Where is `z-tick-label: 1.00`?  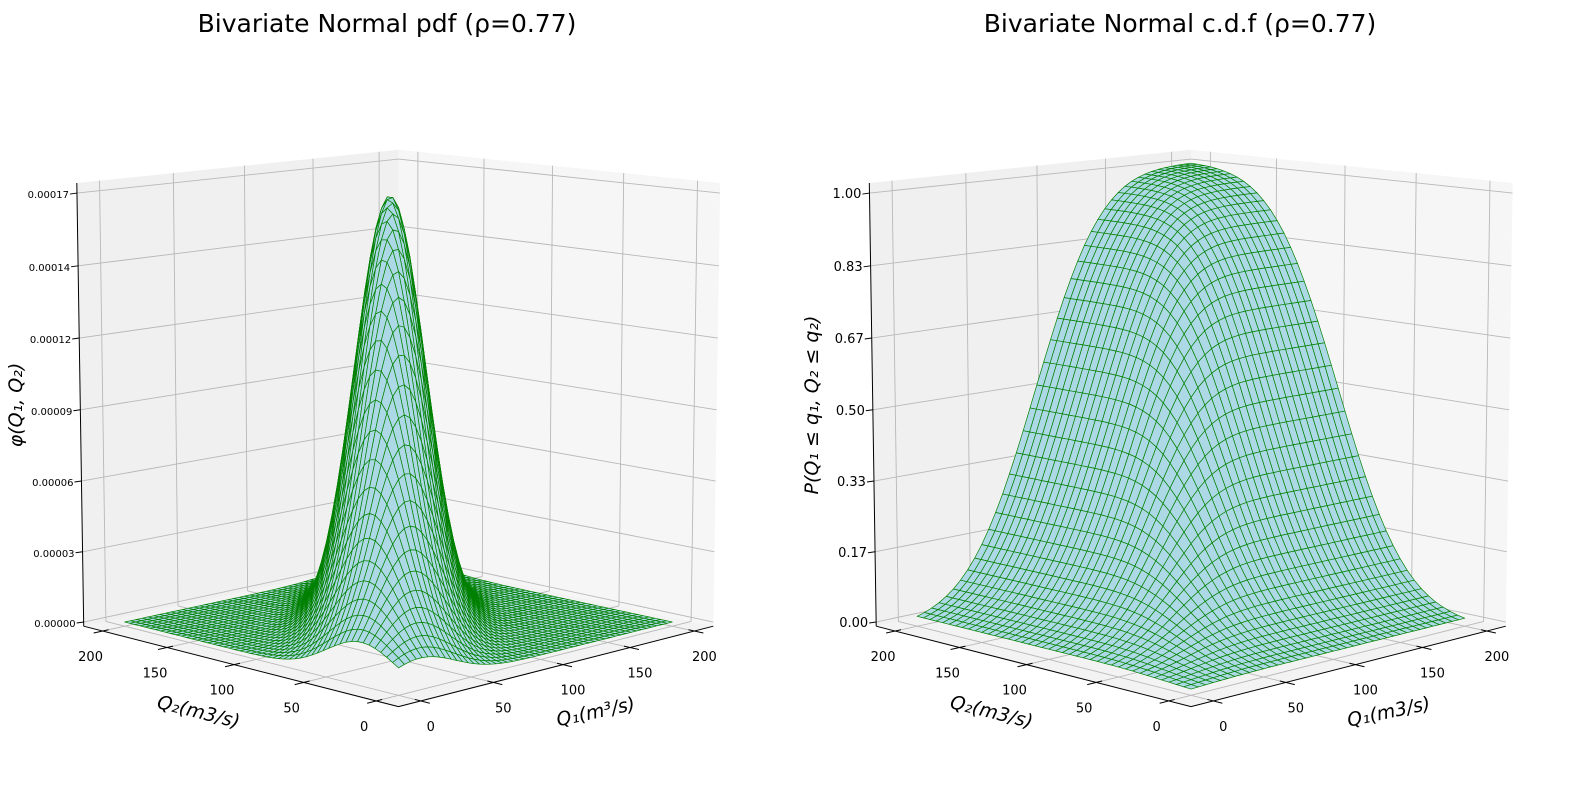 z-tick-label: 1.00 is located at coordinates (847, 194).